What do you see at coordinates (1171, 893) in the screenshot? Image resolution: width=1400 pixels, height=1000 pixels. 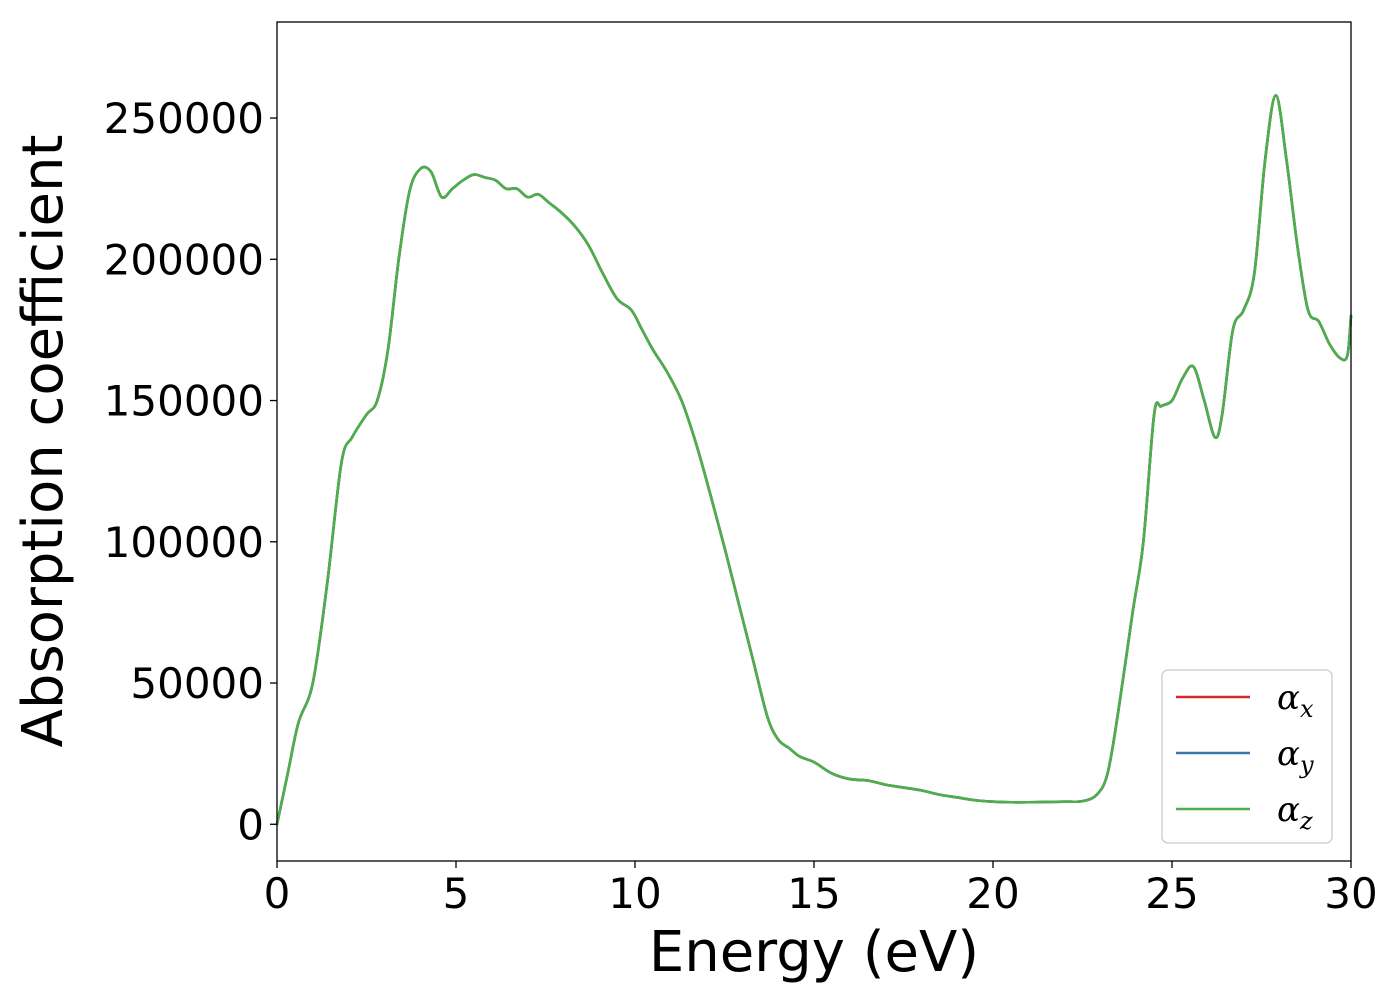 I see `x-tick-label: 25` at bounding box center [1171, 893].